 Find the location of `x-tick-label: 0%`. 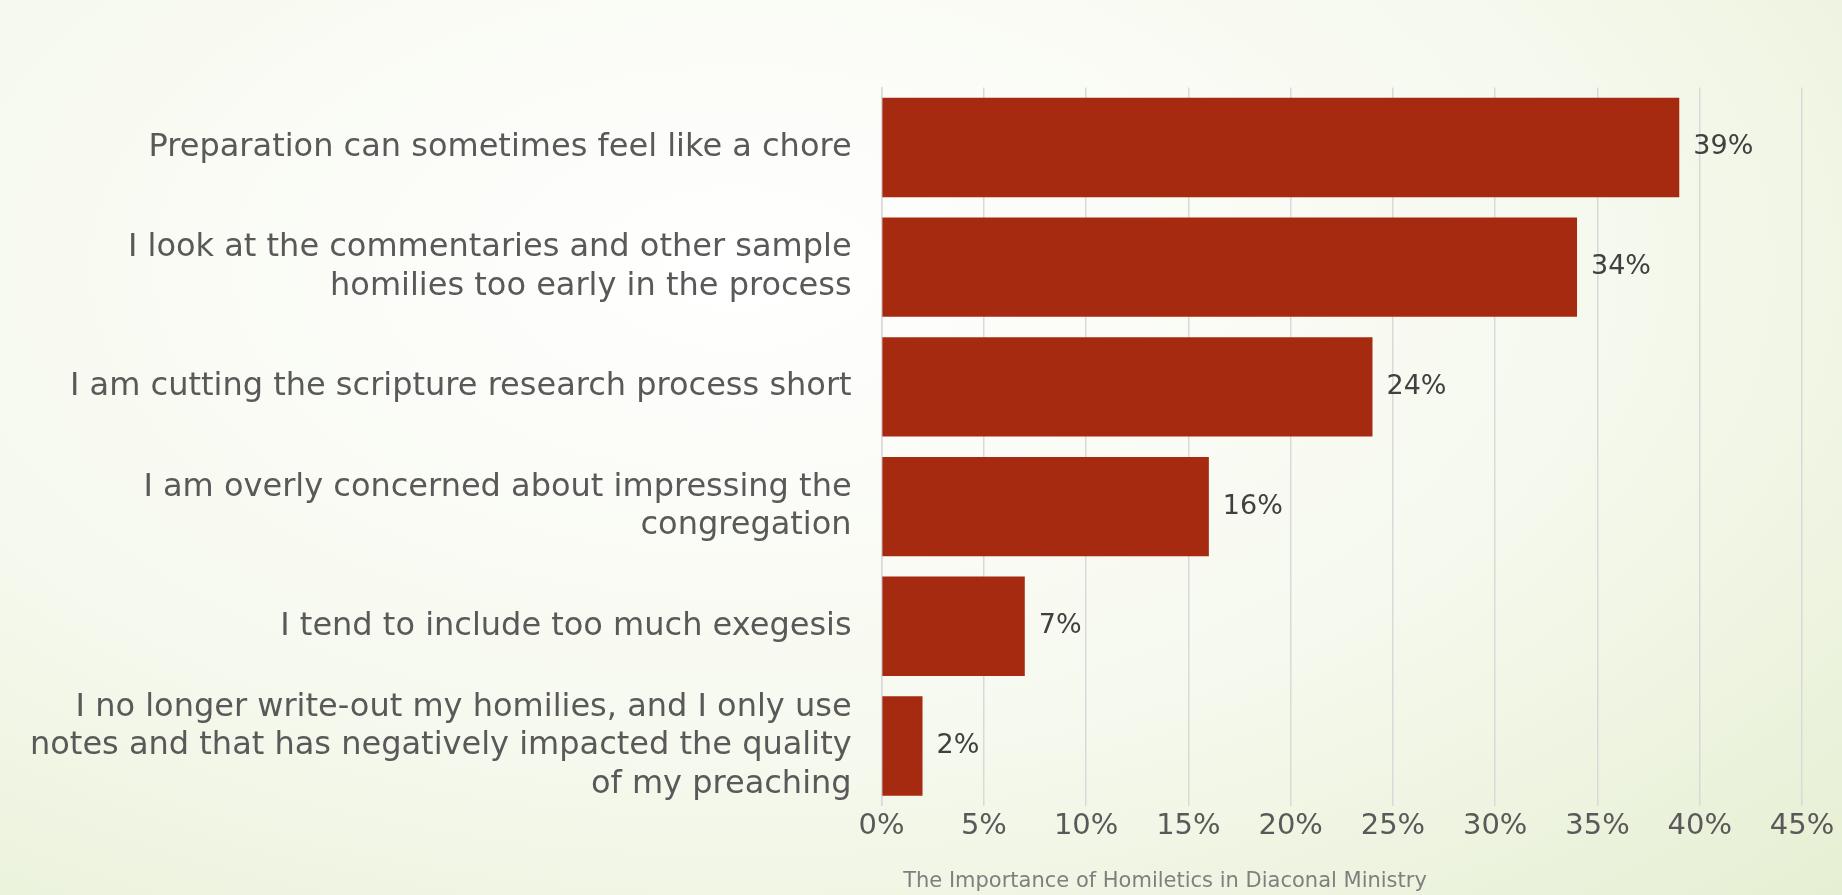

x-tick-label: 0% is located at coordinates (881, 823).